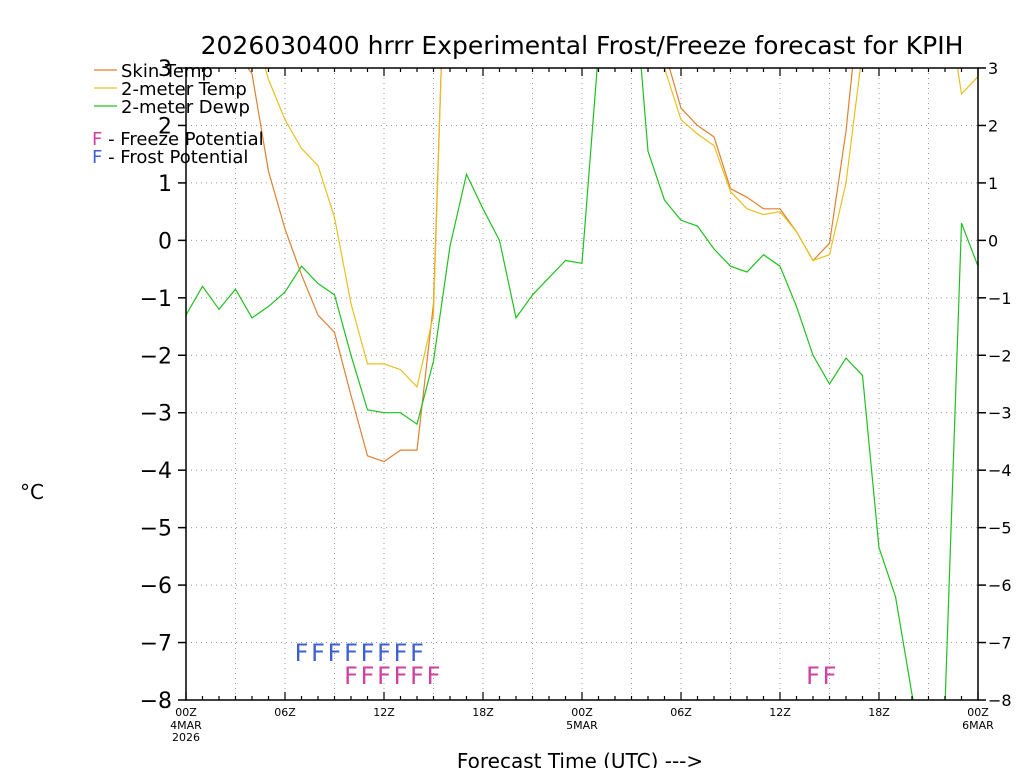 The width and height of the screenshot is (1024, 773). What do you see at coordinates (993, 68) in the screenshot?
I see `y-tick-label-right: 3` at bounding box center [993, 68].